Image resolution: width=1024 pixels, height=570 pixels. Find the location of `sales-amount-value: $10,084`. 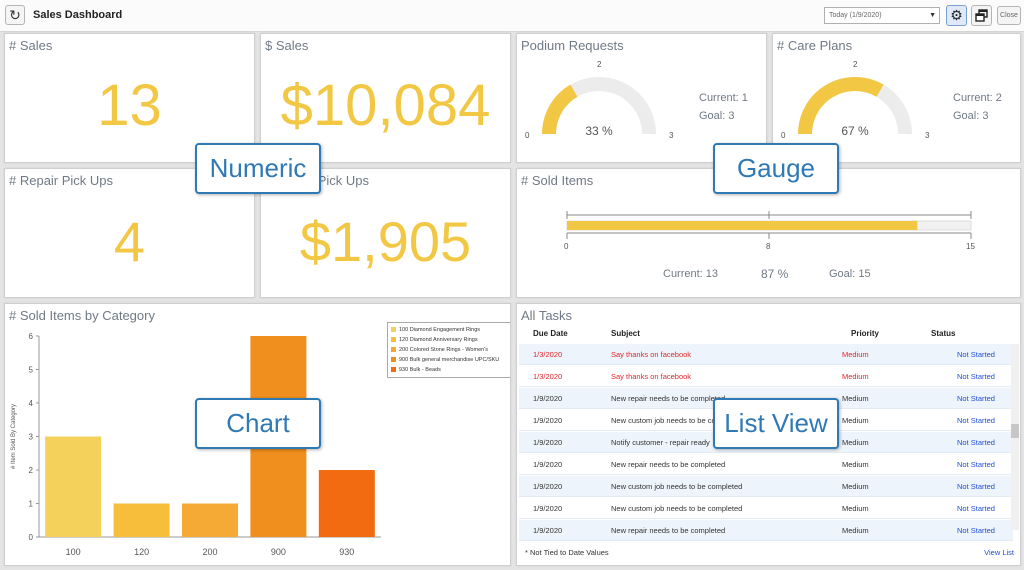

sales-amount-value: $10,084 is located at coordinates (385, 105).